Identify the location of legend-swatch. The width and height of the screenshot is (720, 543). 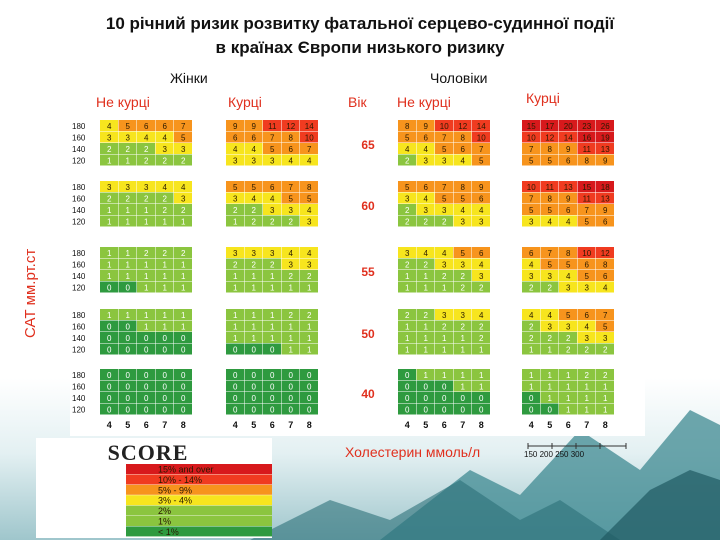
(201, 531).